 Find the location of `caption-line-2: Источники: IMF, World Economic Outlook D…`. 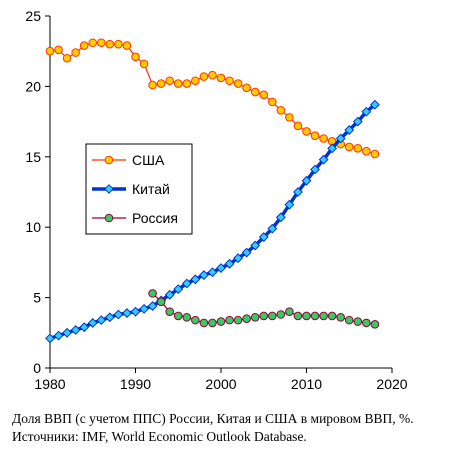

caption-line-2: Источники: IMF, World Economic Outlook D… is located at coordinates (159, 436).